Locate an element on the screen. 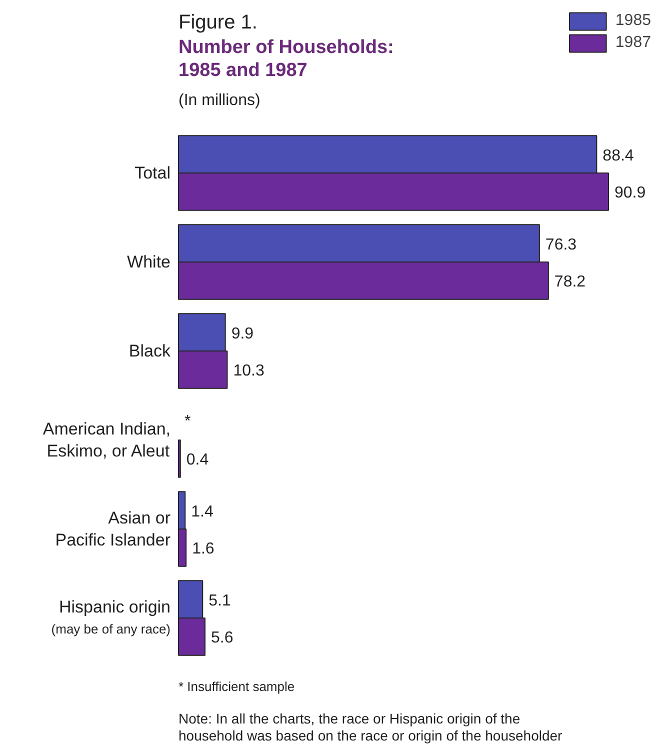 This screenshot has height=746, width=661. data-label: 78.2 is located at coordinates (570, 282).